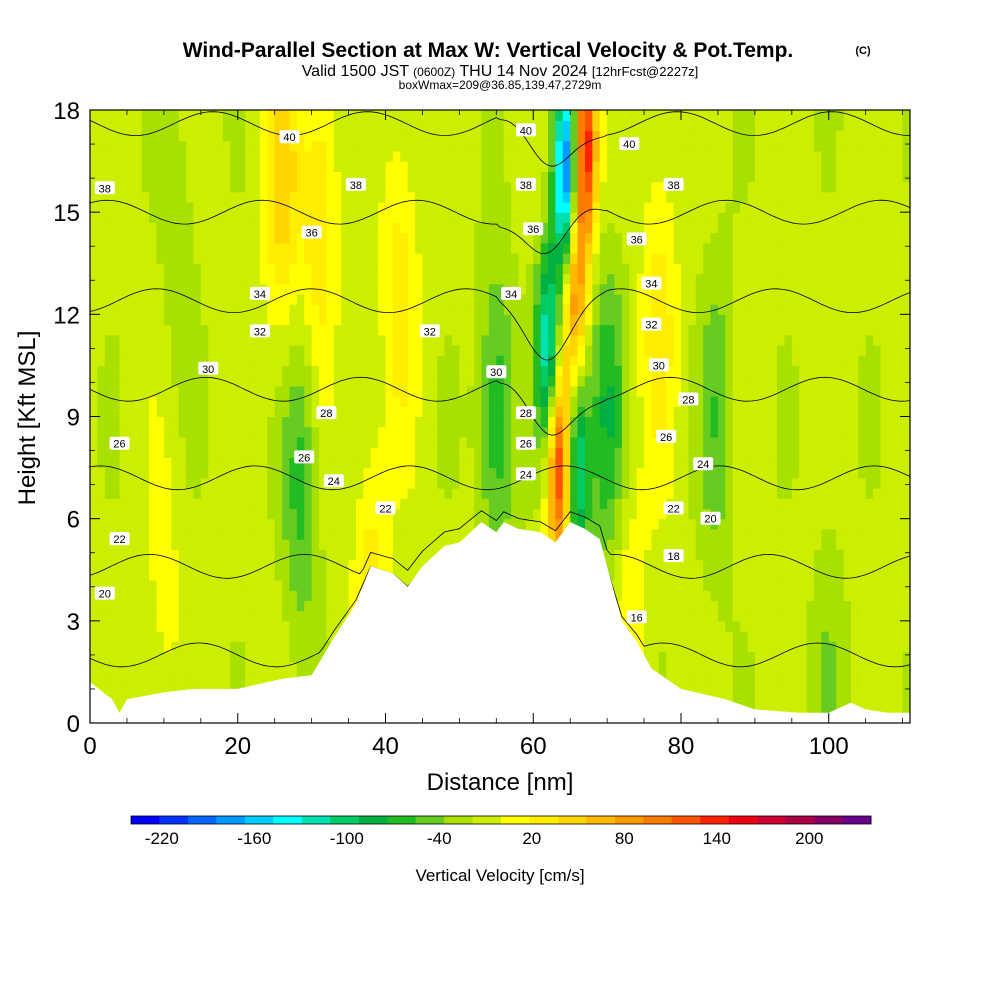 Image resolution: width=1000 pixels, height=1000 pixels. I want to click on subtitle-run: [12hrFcst@2227z], so click(645, 71).